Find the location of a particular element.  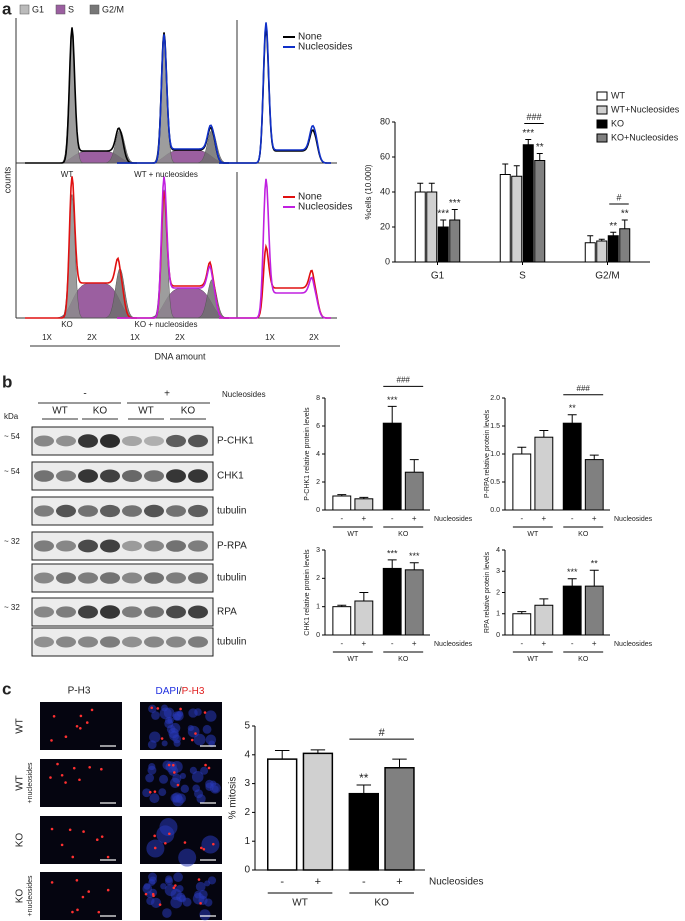

y-axis-label: P-RPA relative protein levels is located at coordinates (487, 453).